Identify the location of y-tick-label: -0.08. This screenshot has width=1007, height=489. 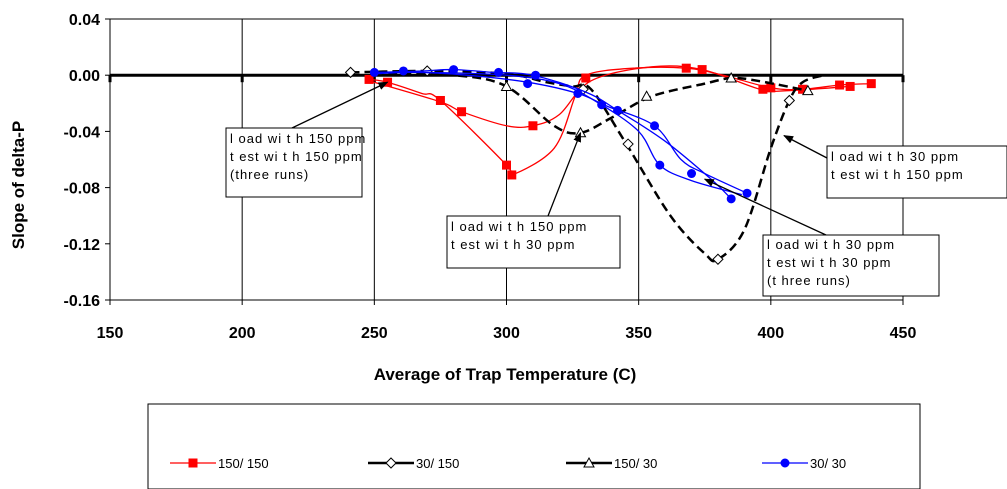
(82, 189).